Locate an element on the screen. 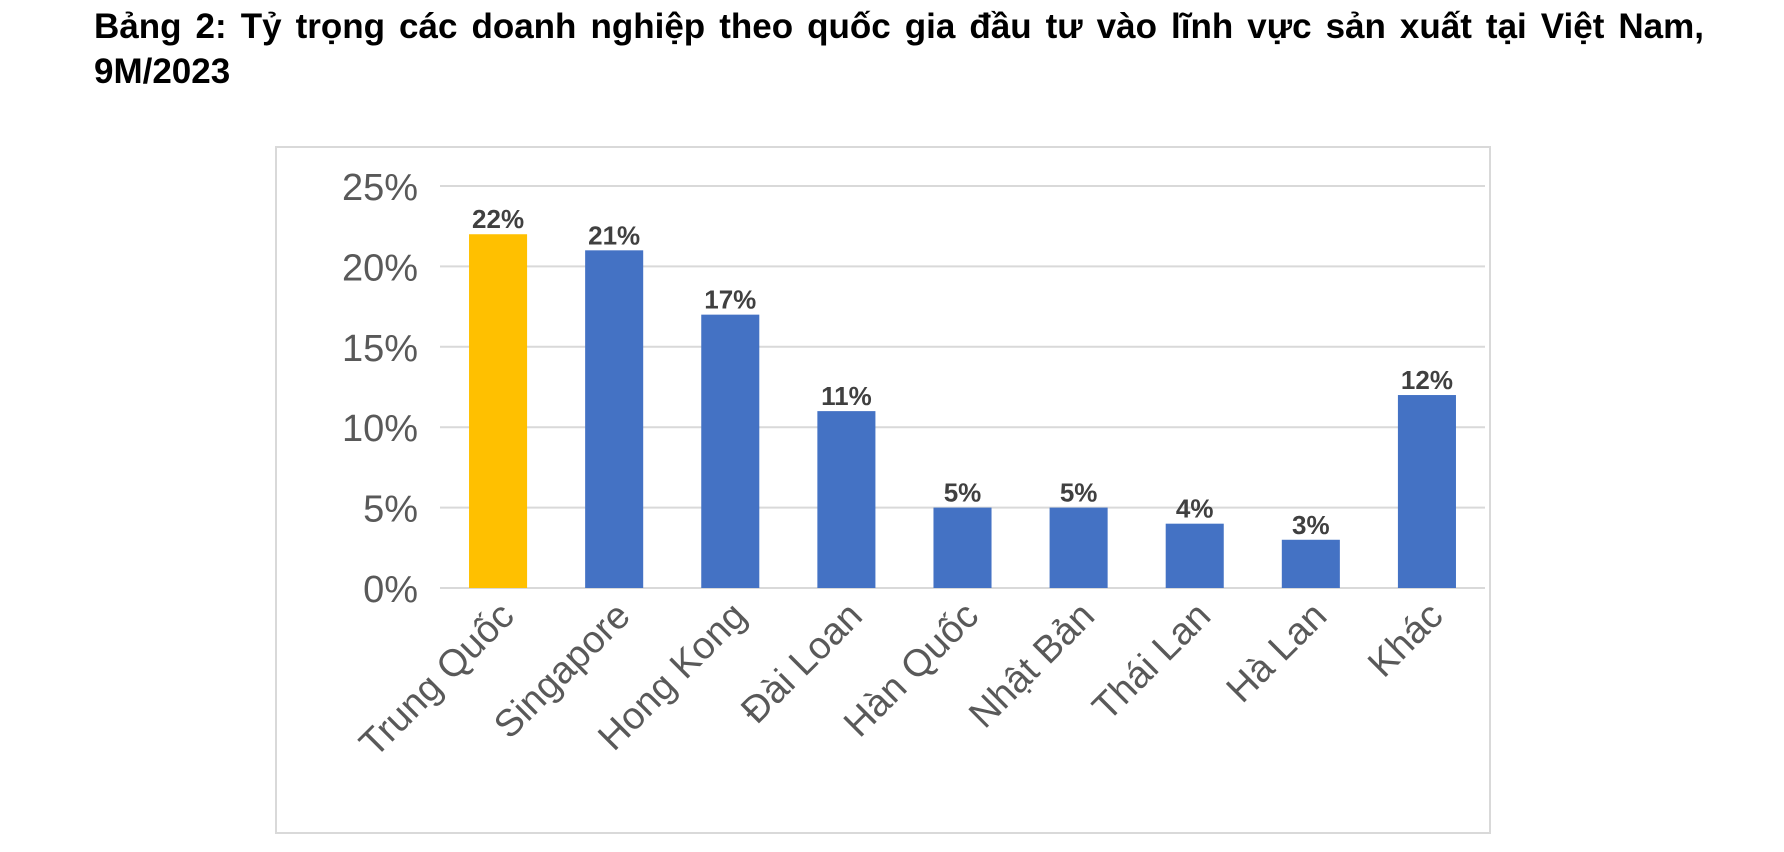 The image size is (1784, 852). data-label: 17% is located at coordinates (730, 300).